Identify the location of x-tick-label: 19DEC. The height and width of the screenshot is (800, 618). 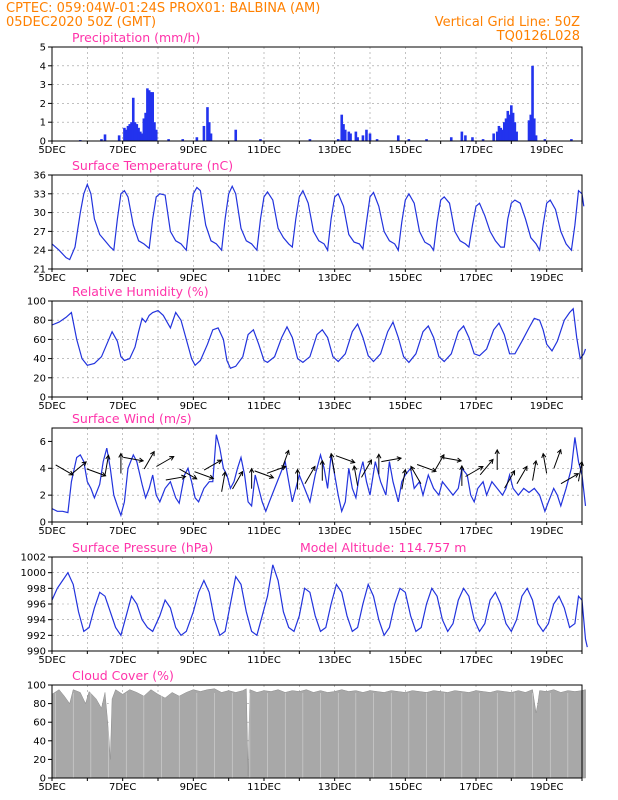
(547, 278).